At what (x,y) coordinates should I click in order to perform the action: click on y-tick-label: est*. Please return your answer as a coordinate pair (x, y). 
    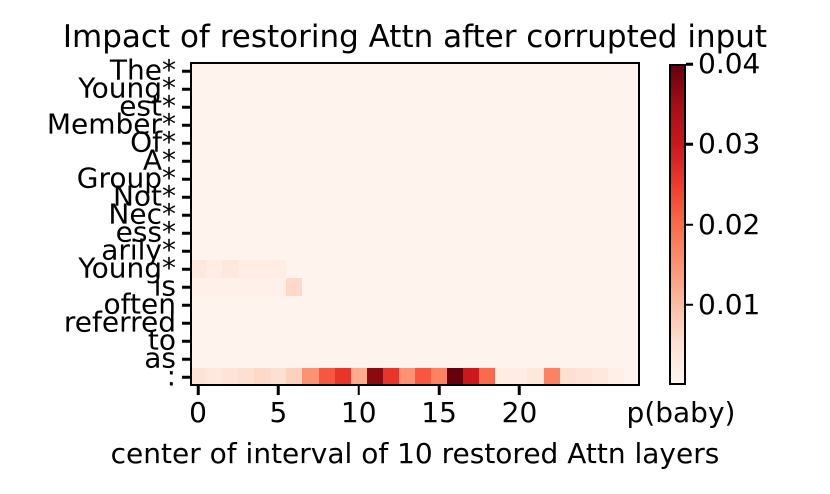
    Looking at the image, I should click on (147, 106).